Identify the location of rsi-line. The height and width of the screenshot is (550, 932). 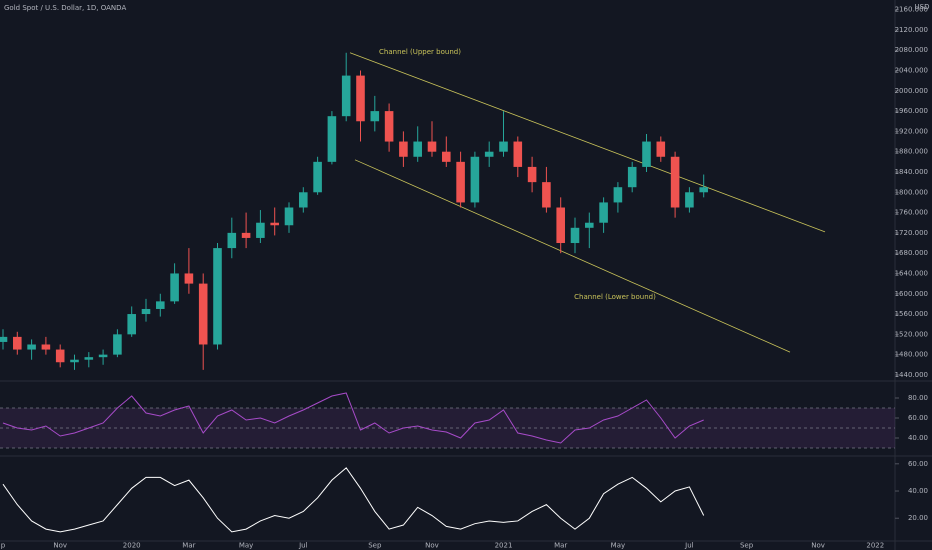
(353, 418).